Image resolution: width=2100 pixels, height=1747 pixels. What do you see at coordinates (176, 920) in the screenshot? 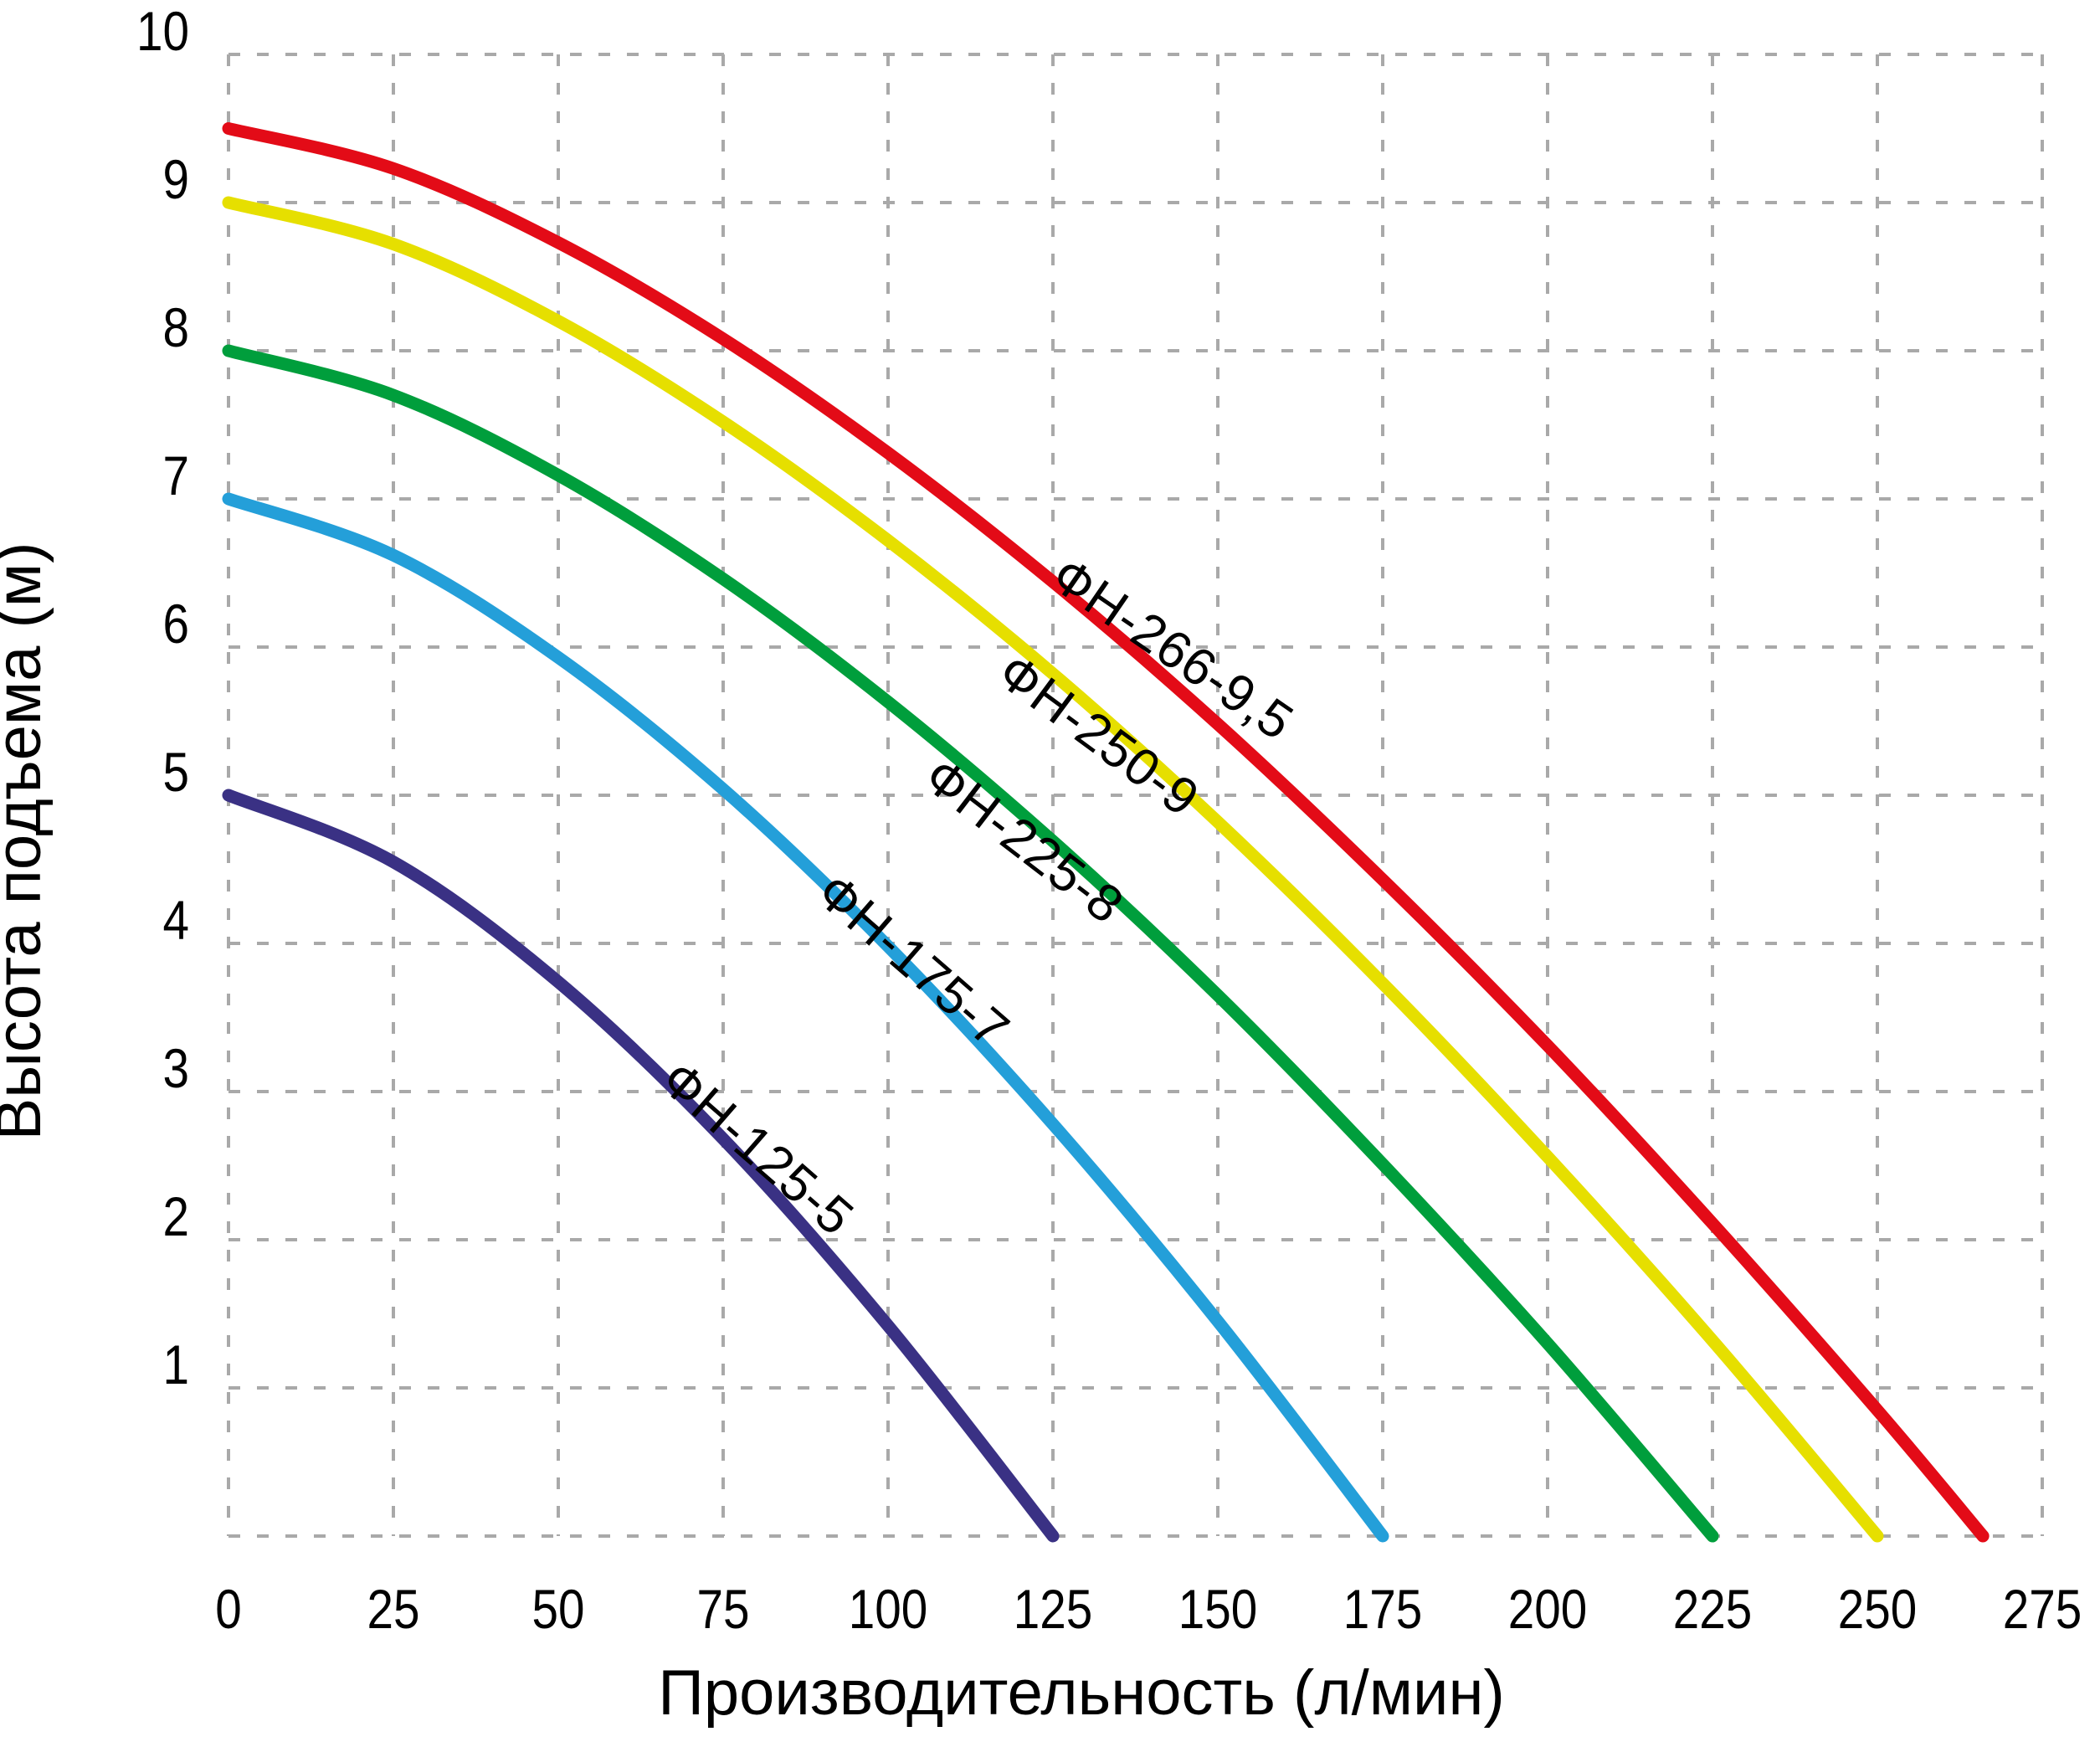
I see `y-tick-label: 4` at bounding box center [176, 920].